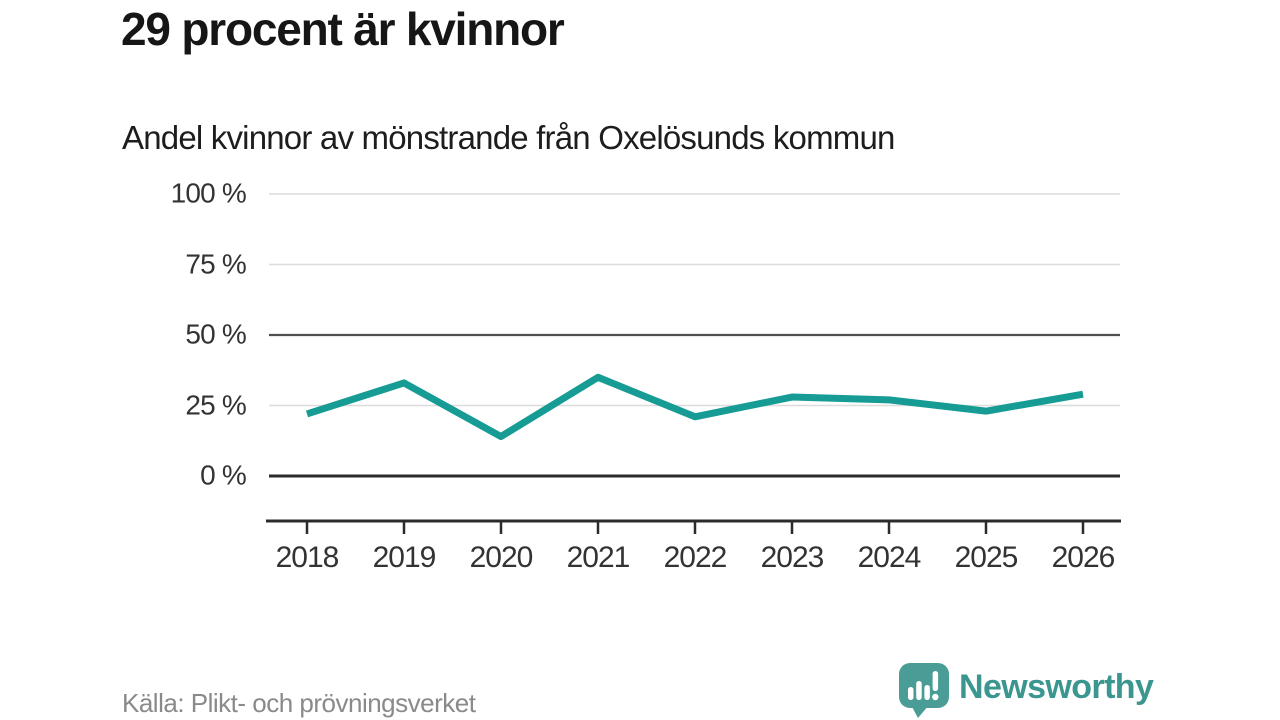  What do you see at coordinates (223, 475) in the screenshot?
I see `y-tick-label: 0 %` at bounding box center [223, 475].